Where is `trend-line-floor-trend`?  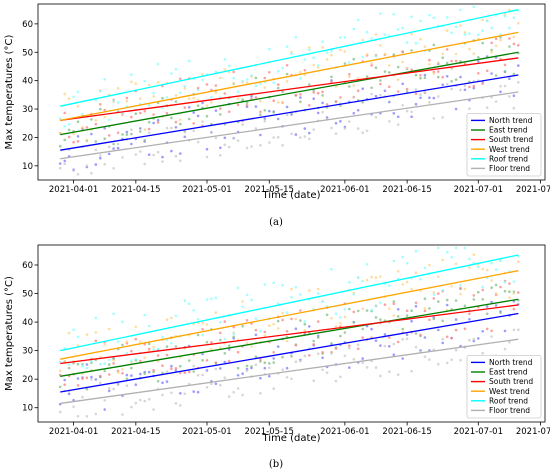
trend-line-floor-trend is located at coordinates (289, 125).